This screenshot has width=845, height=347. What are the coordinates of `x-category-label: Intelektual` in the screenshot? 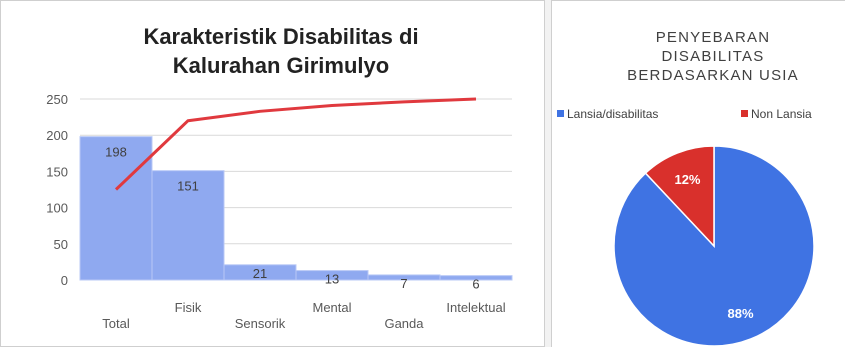 It's located at (475, 307).